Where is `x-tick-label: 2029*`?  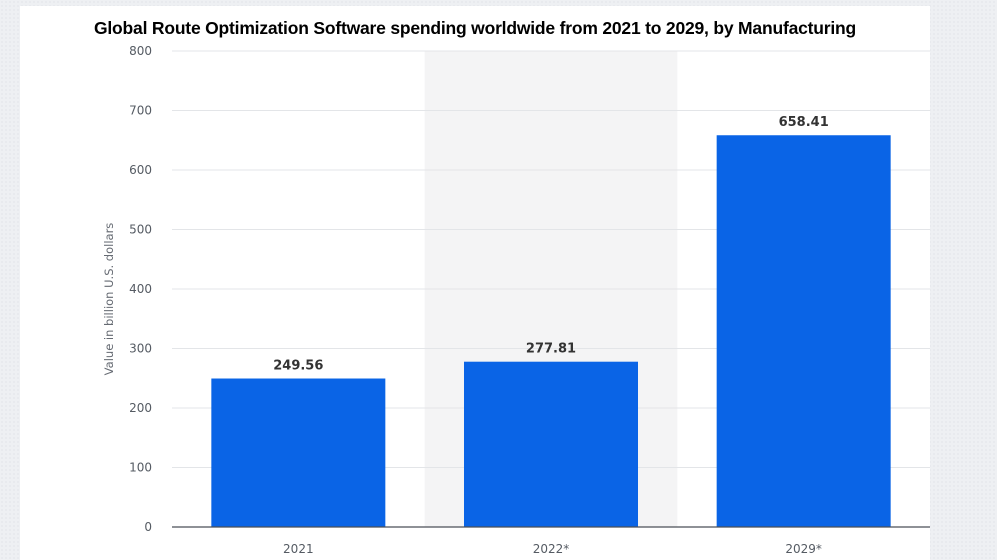 x-tick-label: 2029* is located at coordinates (803, 549).